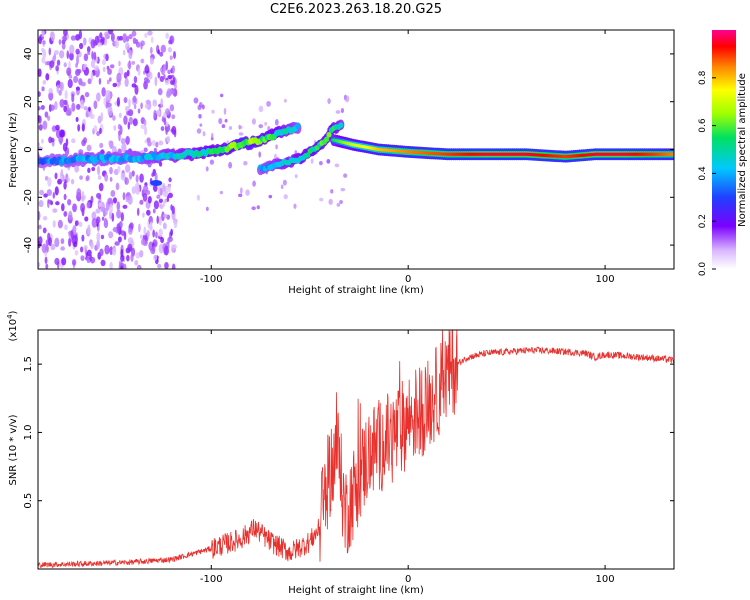 The height and width of the screenshot is (600, 750). Describe the element at coordinates (703, 125) in the screenshot. I see `colorbar-tick-label: 0.6` at that location.